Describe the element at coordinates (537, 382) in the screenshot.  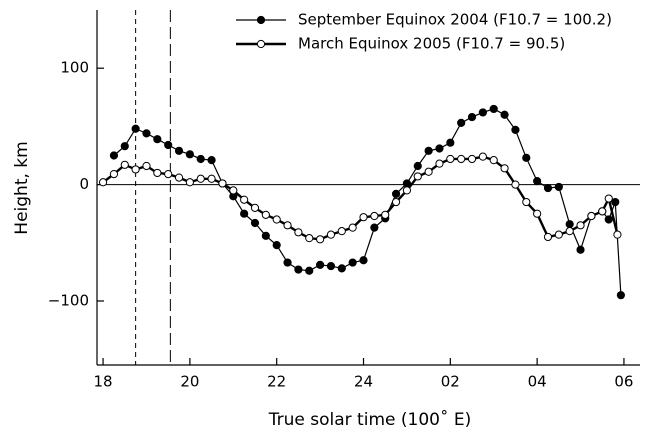
I see `x-tick-label: 04` at that location.